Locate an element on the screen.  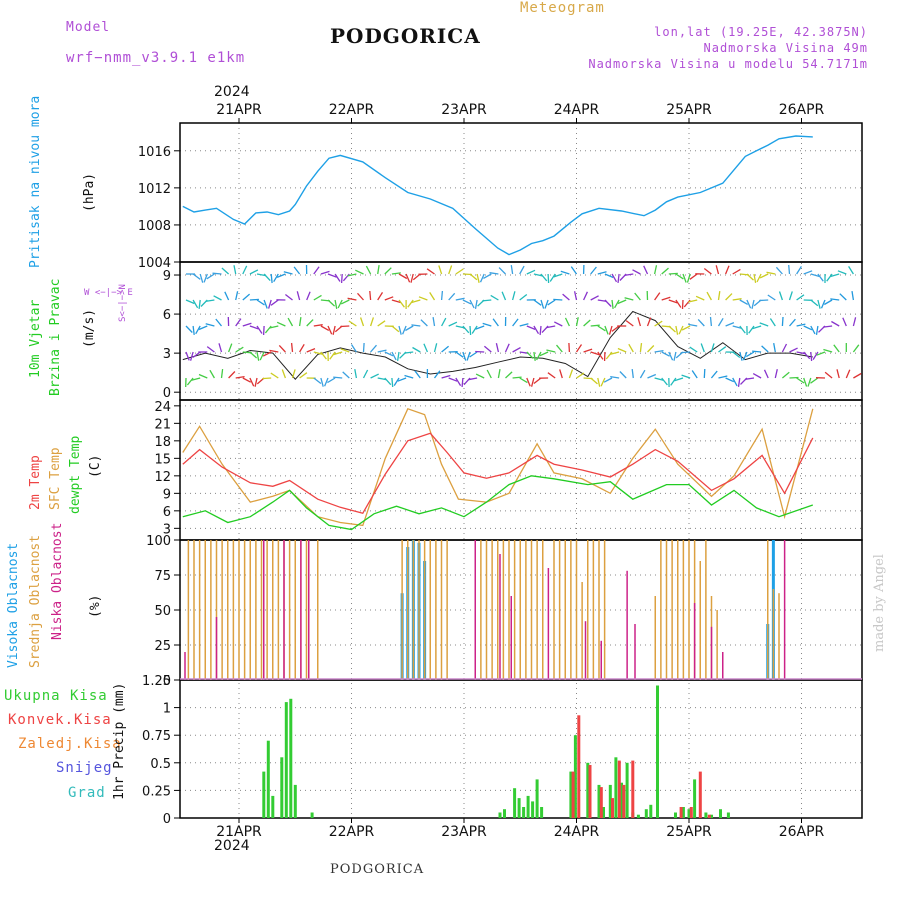
precip-frozen-label: Zaledj.Kisa is located at coordinates (70, 744).